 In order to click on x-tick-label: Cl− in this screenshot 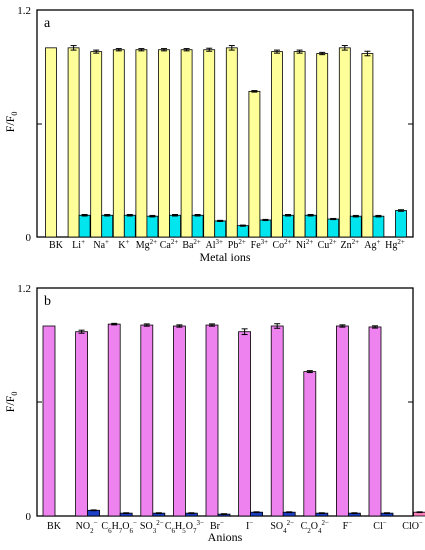, I will do `click(379, 525)`.